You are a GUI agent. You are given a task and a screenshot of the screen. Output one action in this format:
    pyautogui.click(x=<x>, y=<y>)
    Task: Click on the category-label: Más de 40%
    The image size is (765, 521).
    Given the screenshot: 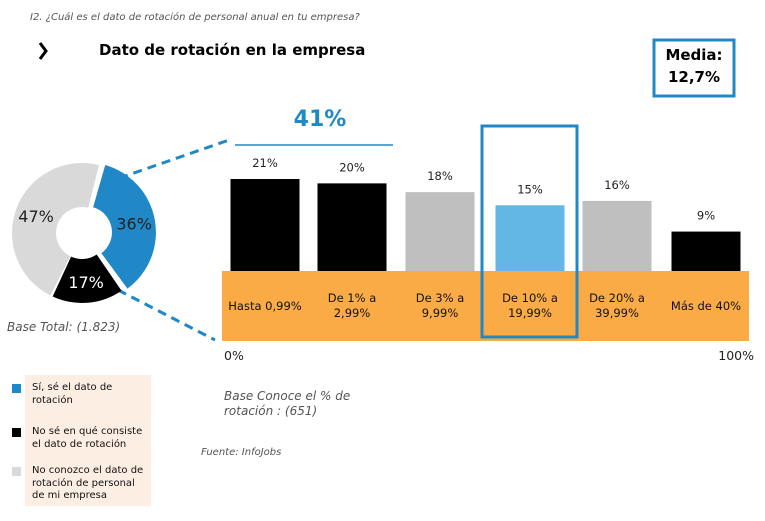 What is the action you would take?
    pyautogui.click(x=706, y=305)
    